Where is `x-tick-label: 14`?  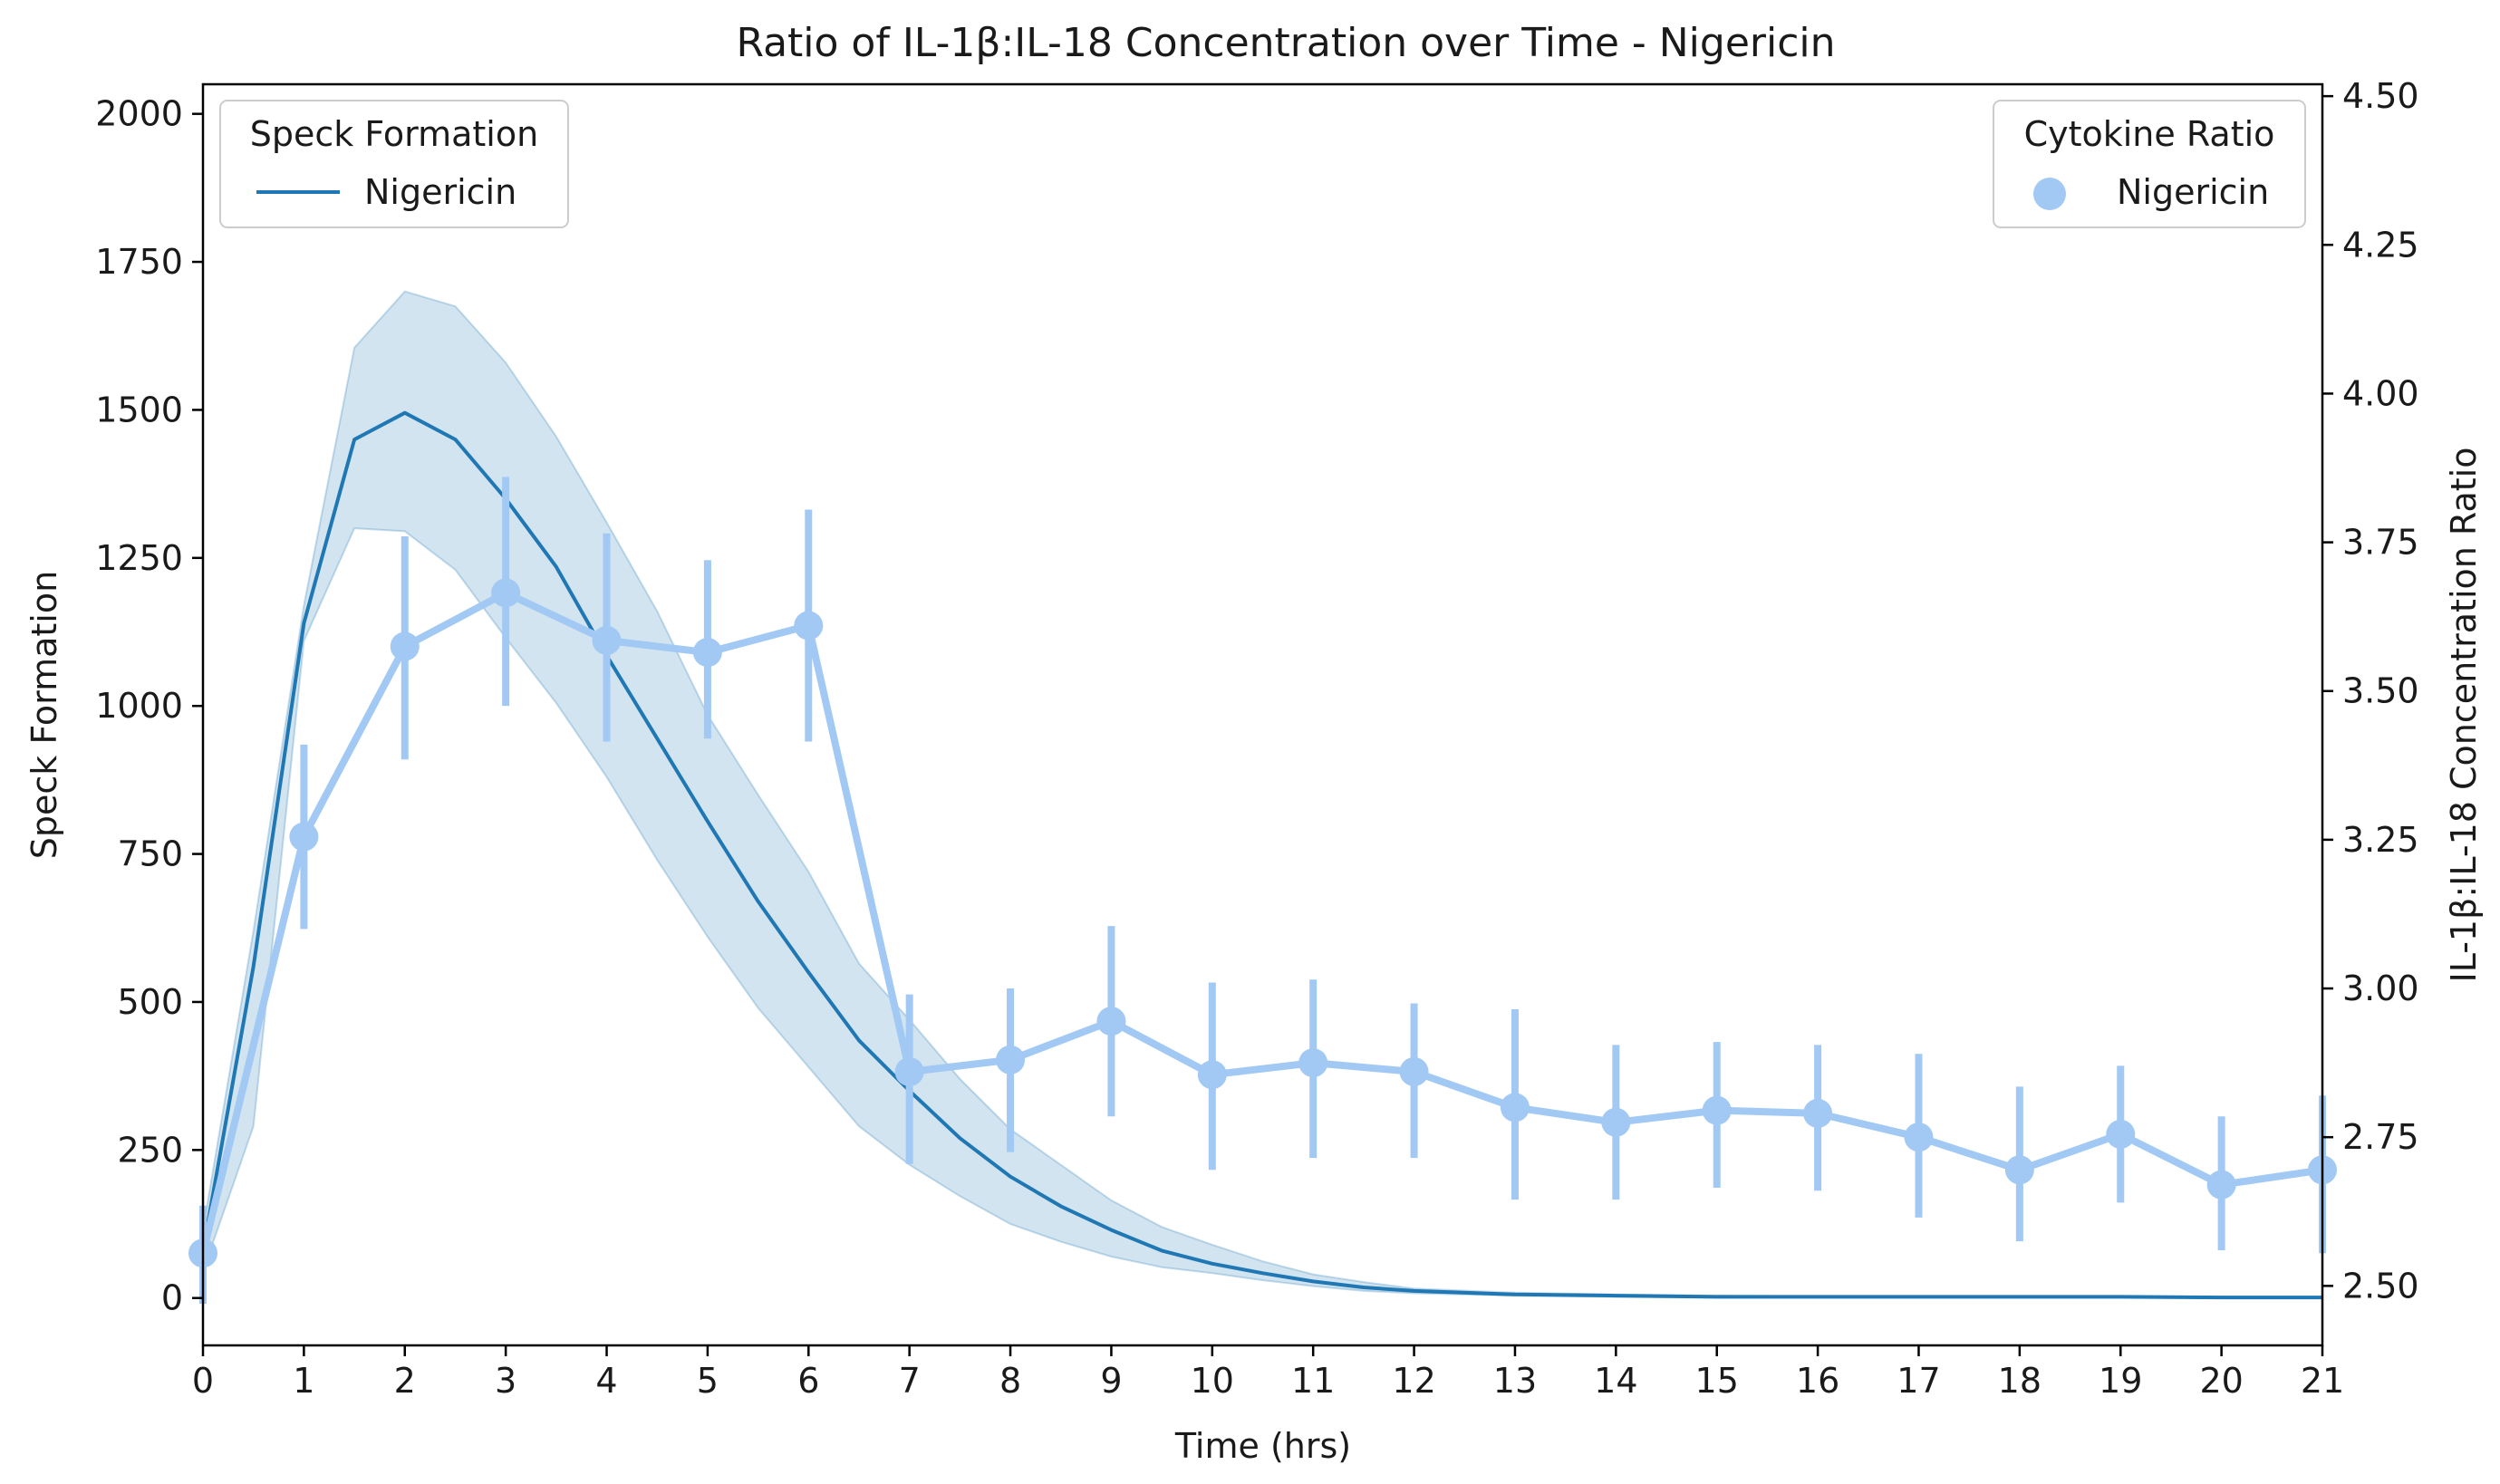 x-tick-label: 14 is located at coordinates (1615, 1381).